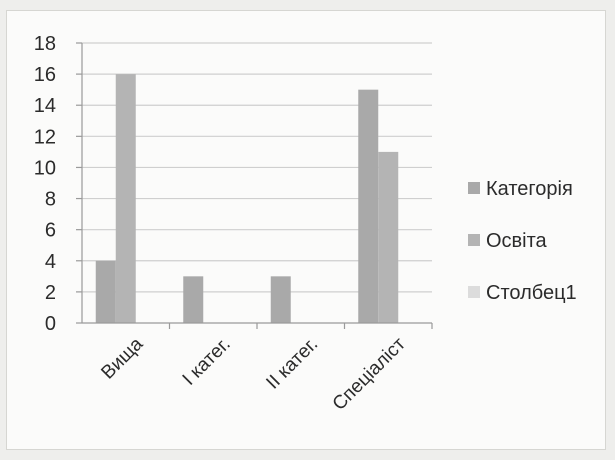 This screenshot has height=460, width=615. Describe the element at coordinates (207, 362) in the screenshot. I see `x-category-label: І катег.` at that location.